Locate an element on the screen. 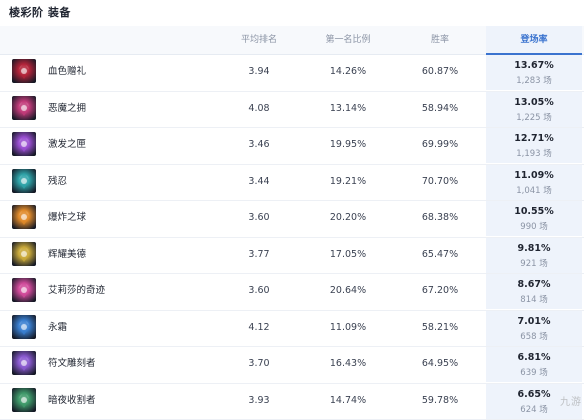  blood-gift-icon is located at coordinates (24, 71).